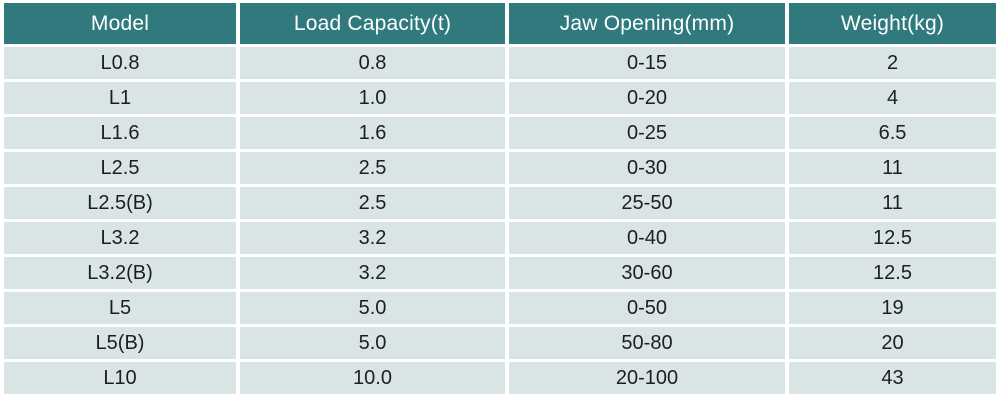 Image resolution: width=1000 pixels, height=407 pixels. Describe the element at coordinates (372, 98) in the screenshot. I see `table-cell: 1.0` at that location.